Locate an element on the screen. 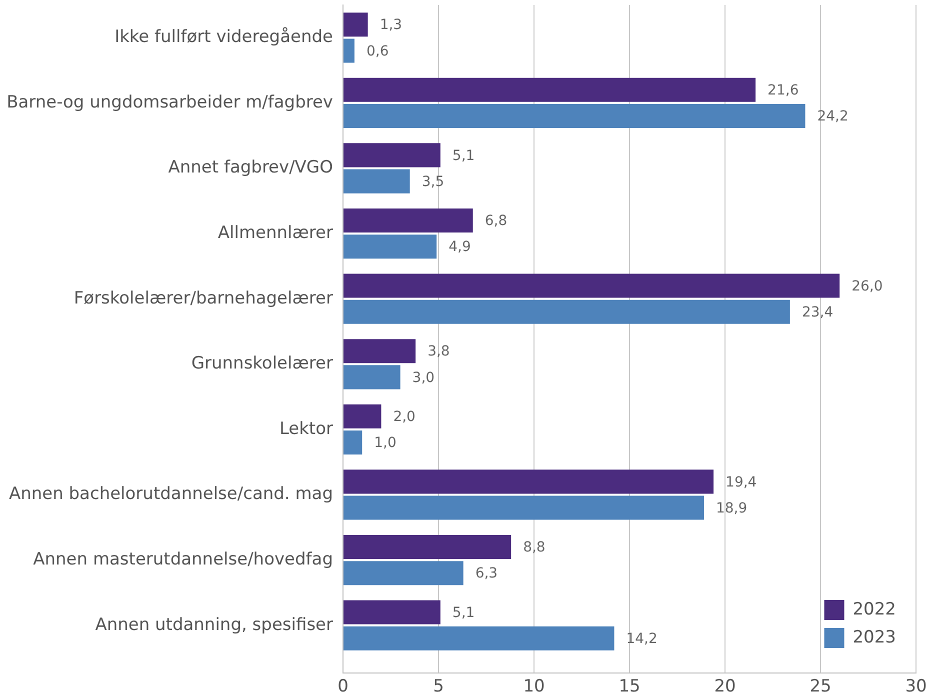  data-label: 8,8 is located at coordinates (534, 548).